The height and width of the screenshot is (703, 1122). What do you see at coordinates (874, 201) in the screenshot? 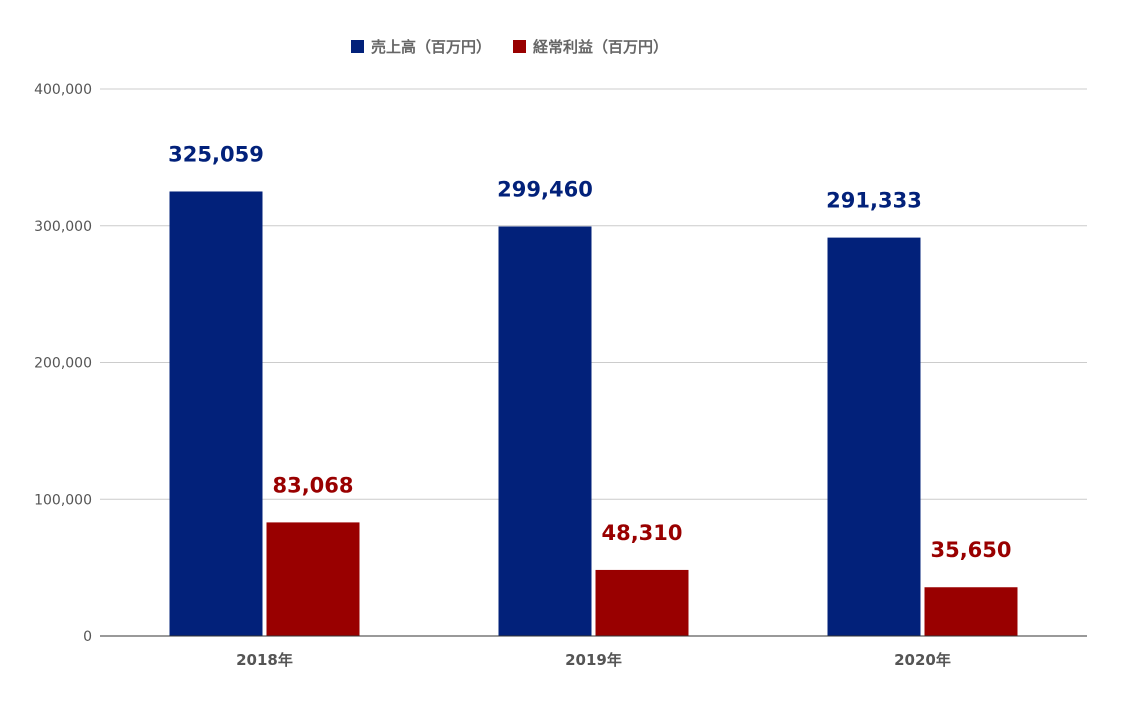
I see `data-label: 291,333` at bounding box center [874, 201].